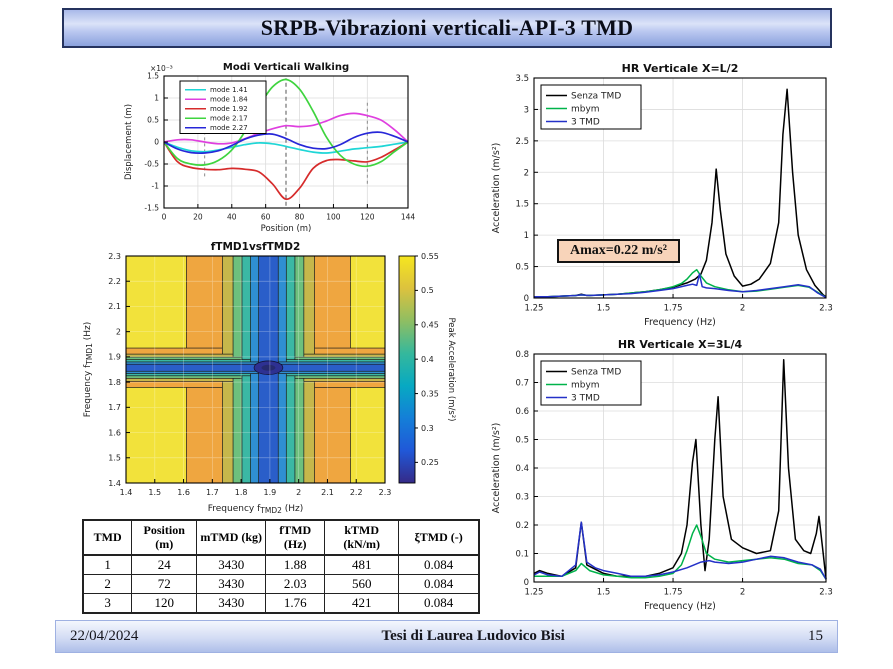 The width and height of the screenshot is (893, 669). Describe the element at coordinates (362, 603) in the screenshot. I see `table-cell: 421` at that location.